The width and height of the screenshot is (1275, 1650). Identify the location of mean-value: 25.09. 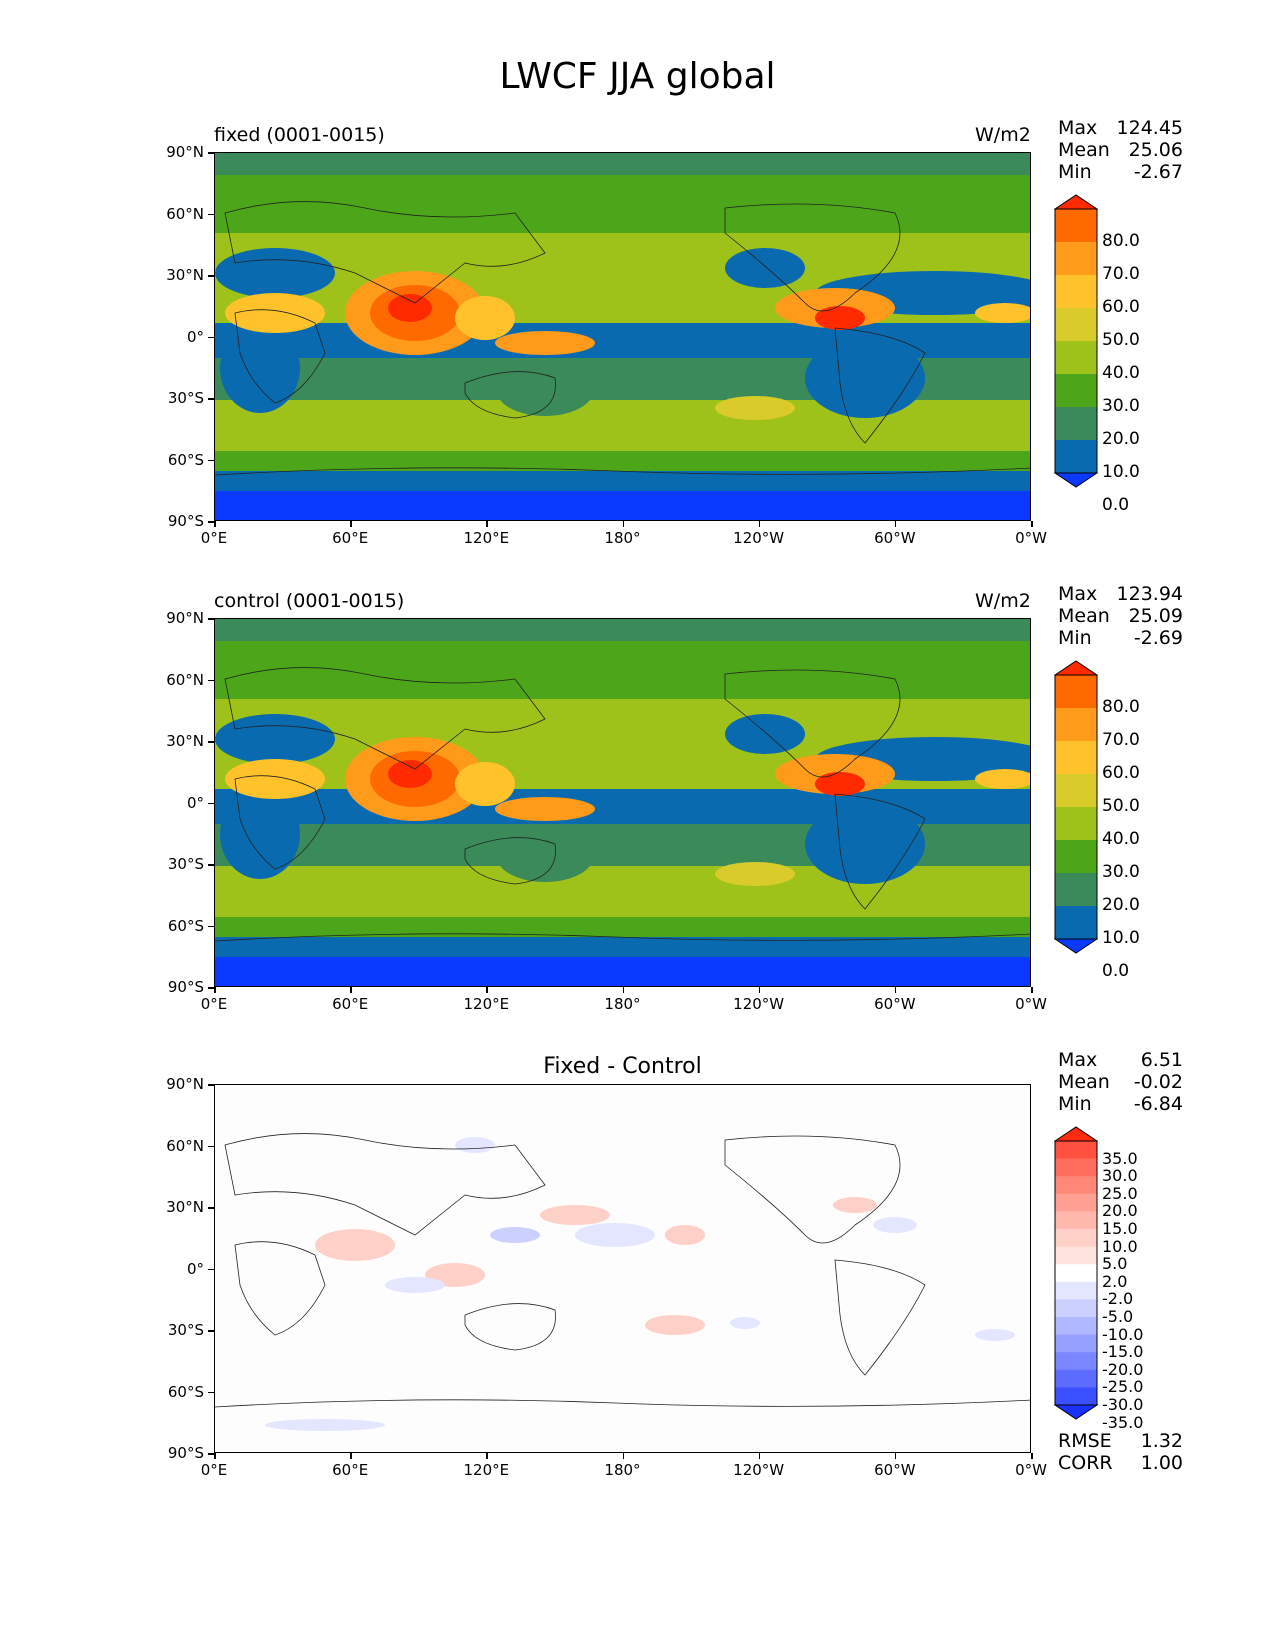
(1155, 616).